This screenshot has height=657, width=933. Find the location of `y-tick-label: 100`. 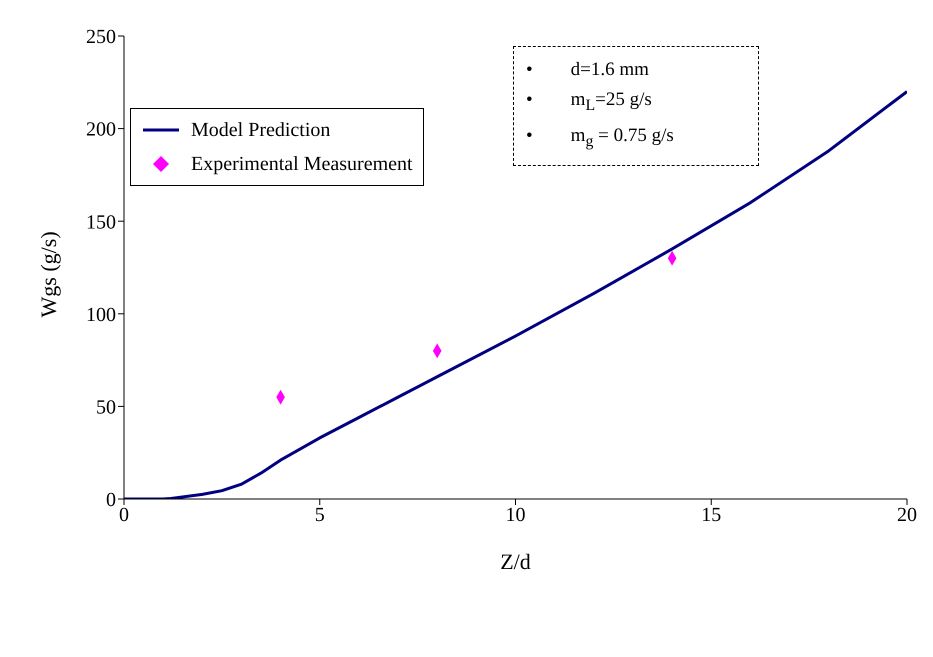

y-tick-label: 100 is located at coordinates (101, 315).